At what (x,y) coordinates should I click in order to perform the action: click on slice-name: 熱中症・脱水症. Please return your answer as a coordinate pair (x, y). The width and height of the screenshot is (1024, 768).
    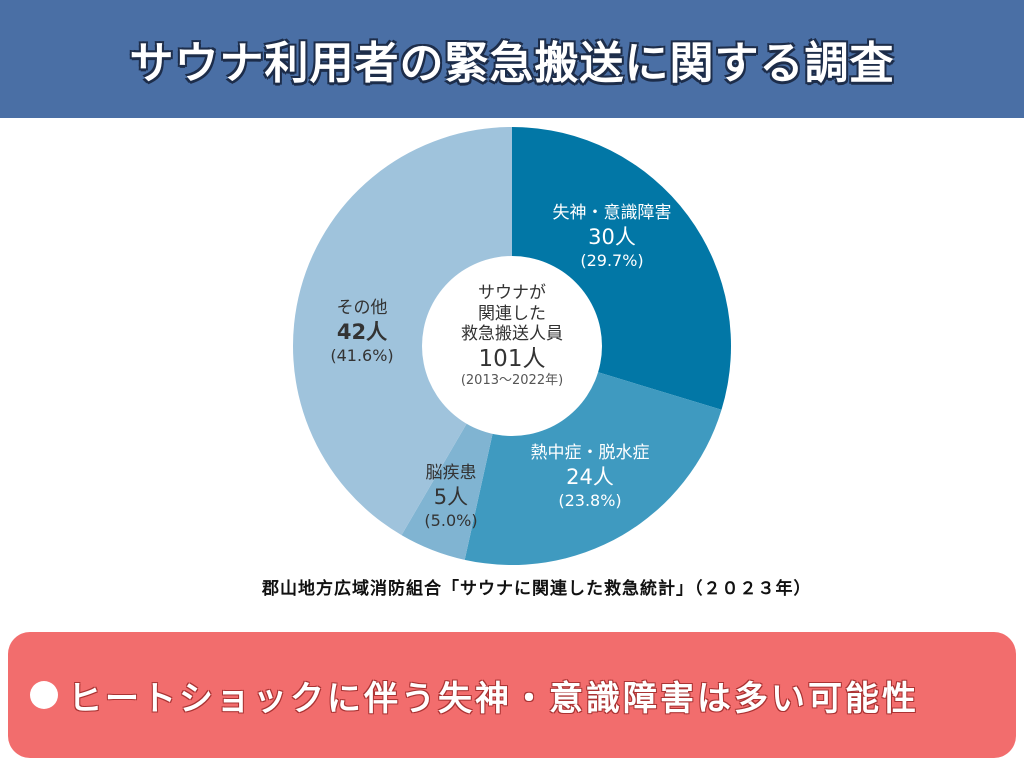
    Looking at the image, I should click on (590, 453).